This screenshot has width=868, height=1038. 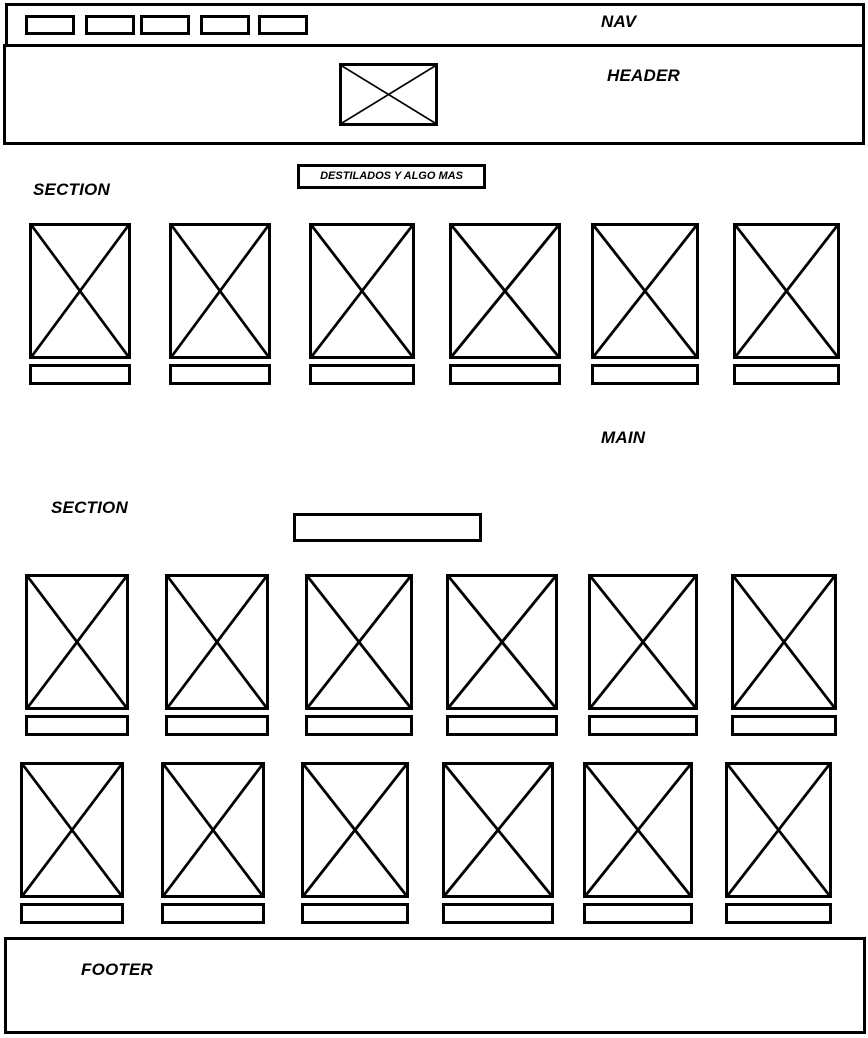 What do you see at coordinates (117, 969) in the screenshot?
I see `footer-label: FOOTER` at bounding box center [117, 969].